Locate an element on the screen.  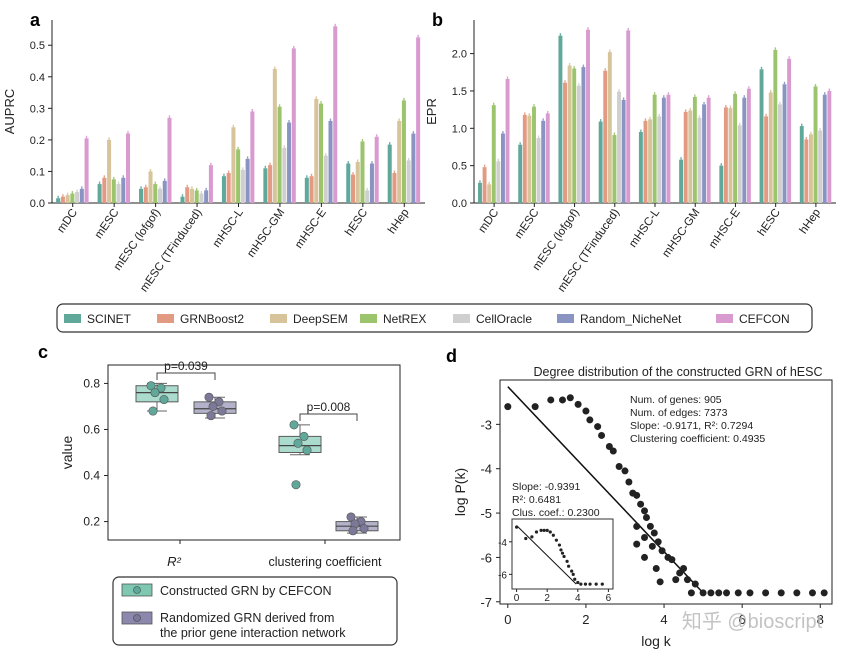
x-tick-label: 2 is located at coordinates (585, 619).